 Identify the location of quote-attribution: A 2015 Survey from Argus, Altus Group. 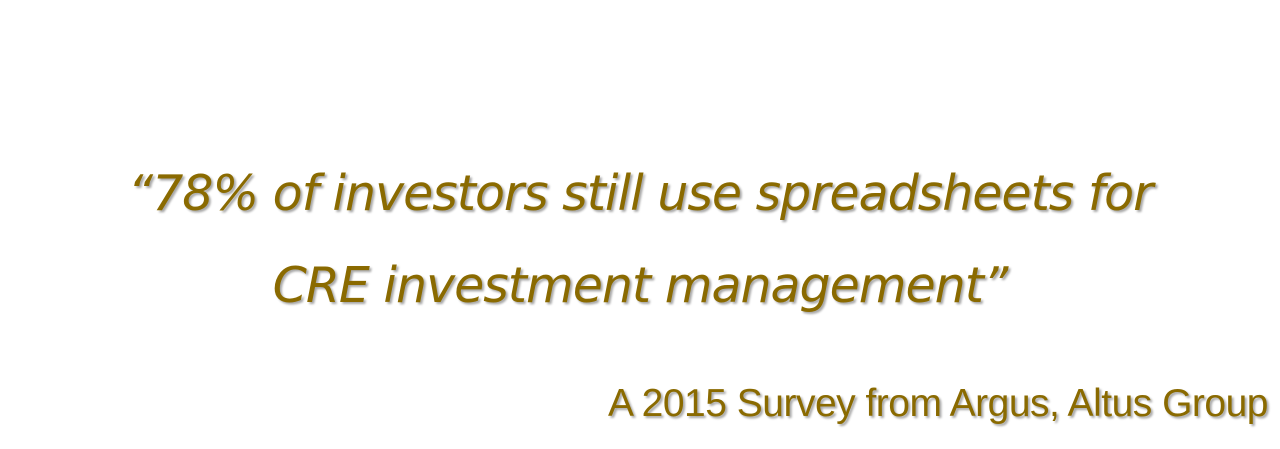
(938, 403).